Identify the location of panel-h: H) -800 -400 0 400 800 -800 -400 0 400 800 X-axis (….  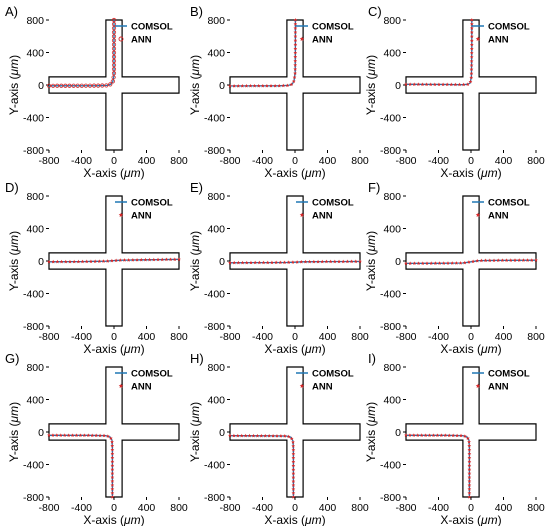
(278, 438).